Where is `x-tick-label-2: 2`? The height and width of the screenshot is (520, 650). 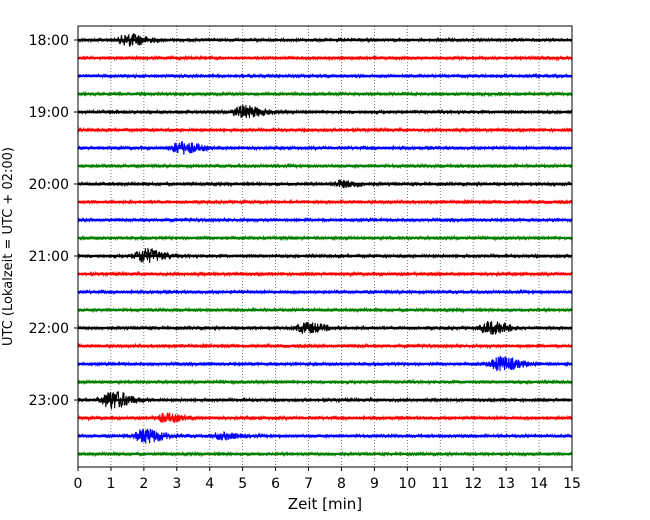
x-tick-label-2: 2 is located at coordinates (143, 484).